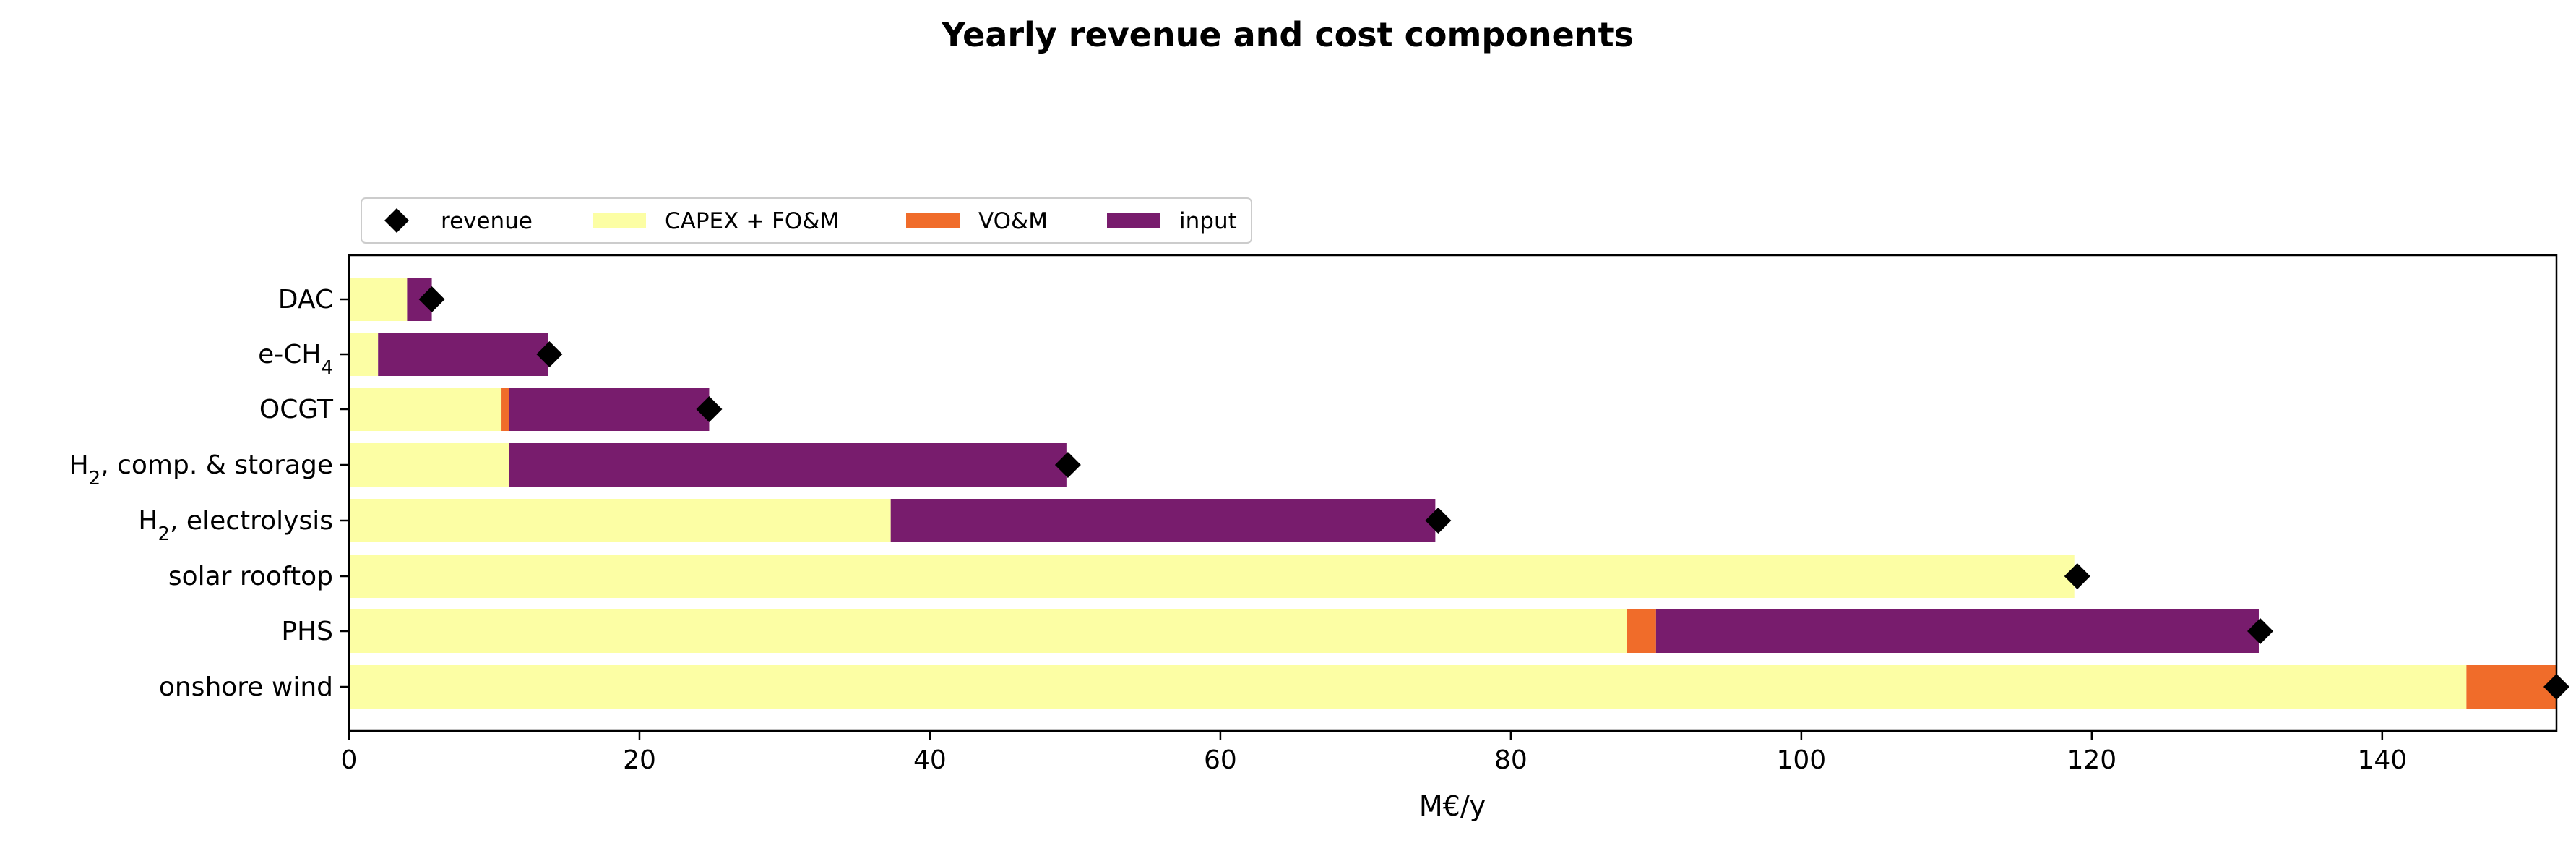 This screenshot has width=2576, height=843. What do you see at coordinates (1208, 221) in the screenshot?
I see `legend-label-2: input` at bounding box center [1208, 221].